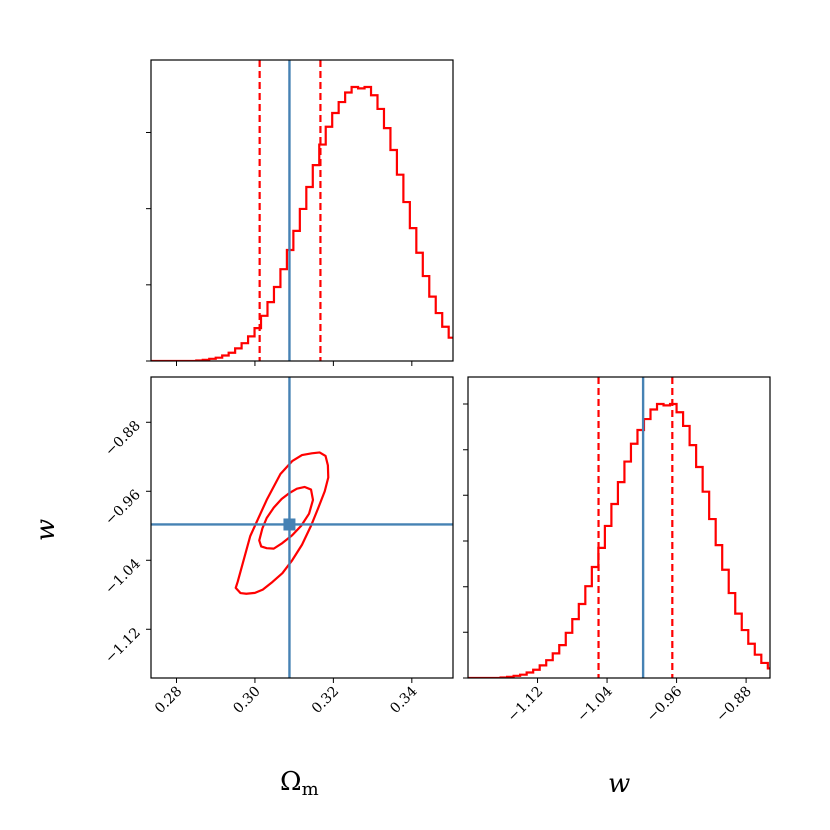  What do you see at coordinates (595, 704) in the screenshot?
I see `w-x-tick-label-1: −1.04` at bounding box center [595, 704].